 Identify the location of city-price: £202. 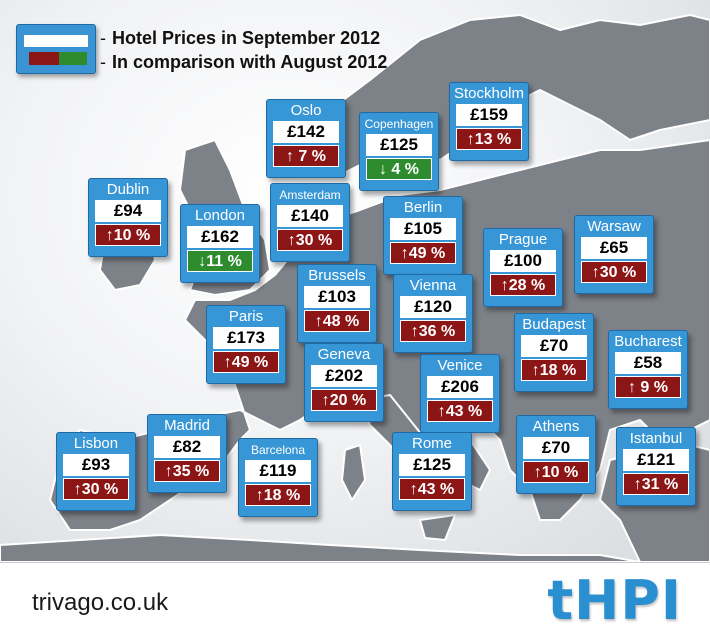
(344, 376).